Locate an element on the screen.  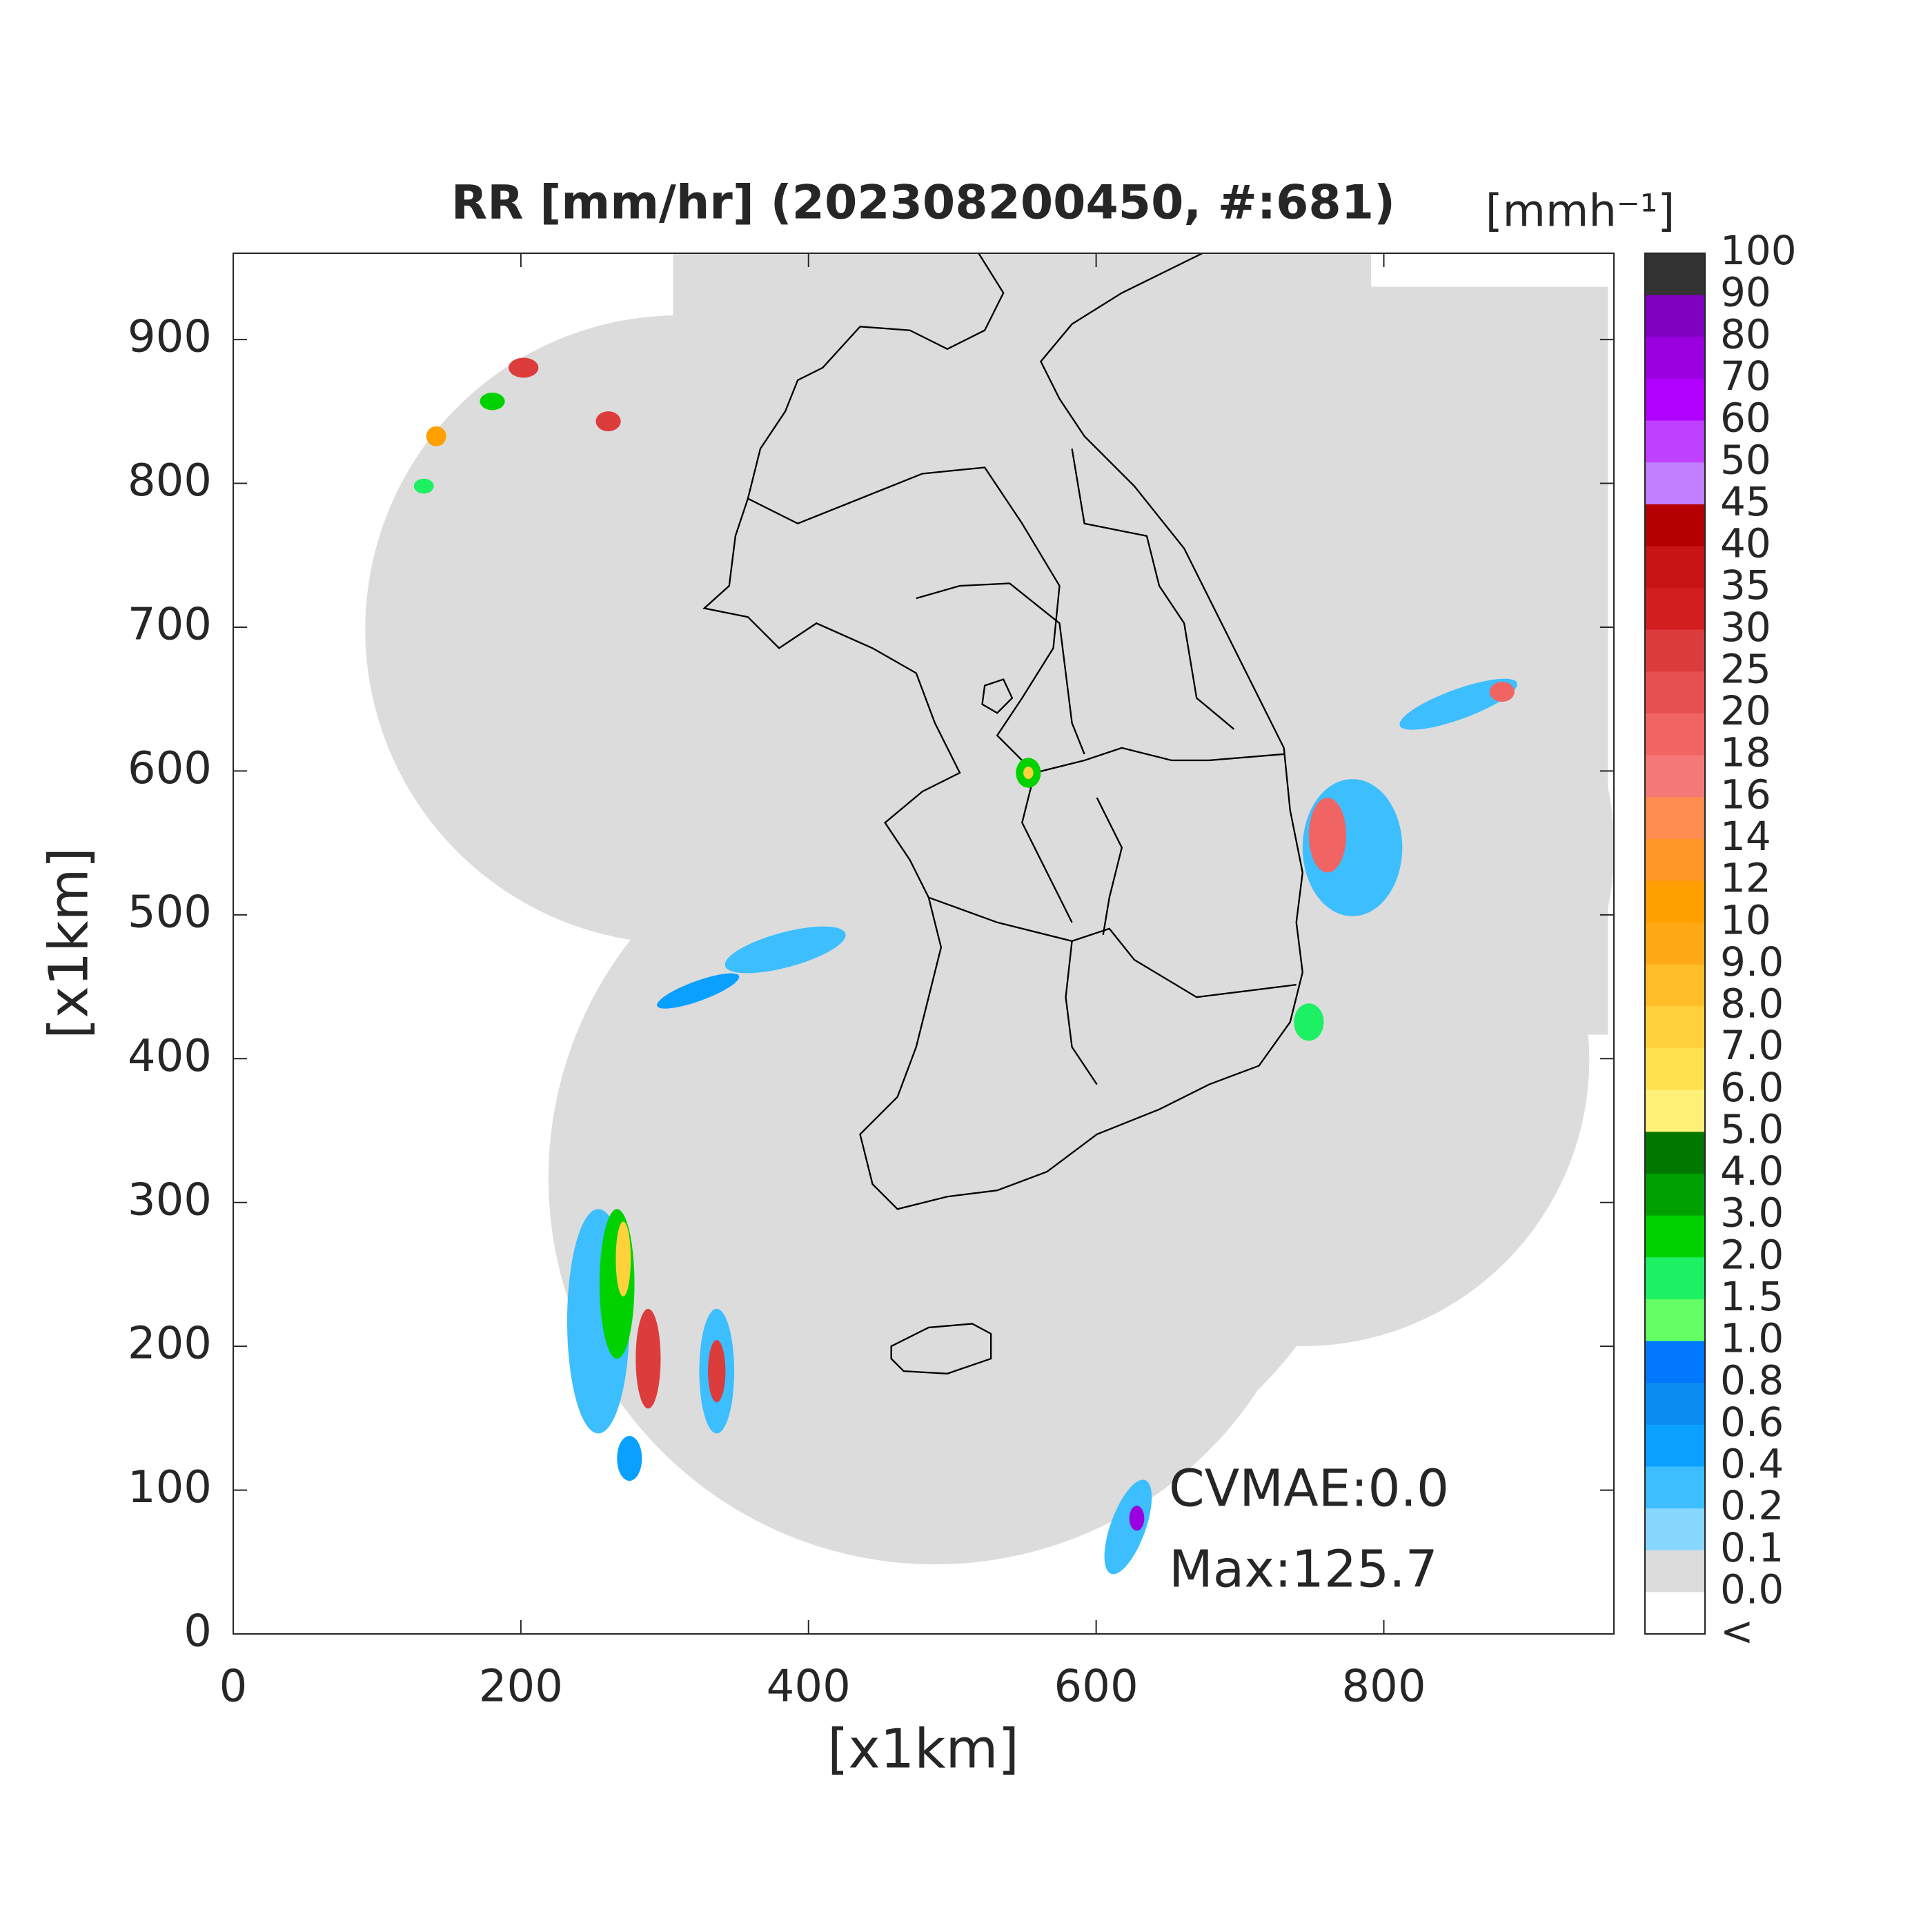
colorbar-label: 12 is located at coordinates (1745, 878).